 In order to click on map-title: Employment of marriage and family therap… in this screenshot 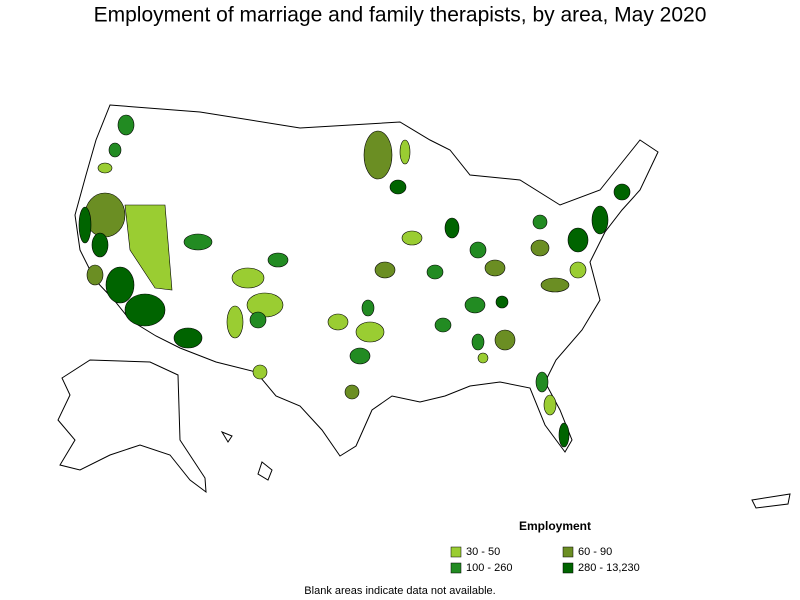, I will do `click(400, 15)`.